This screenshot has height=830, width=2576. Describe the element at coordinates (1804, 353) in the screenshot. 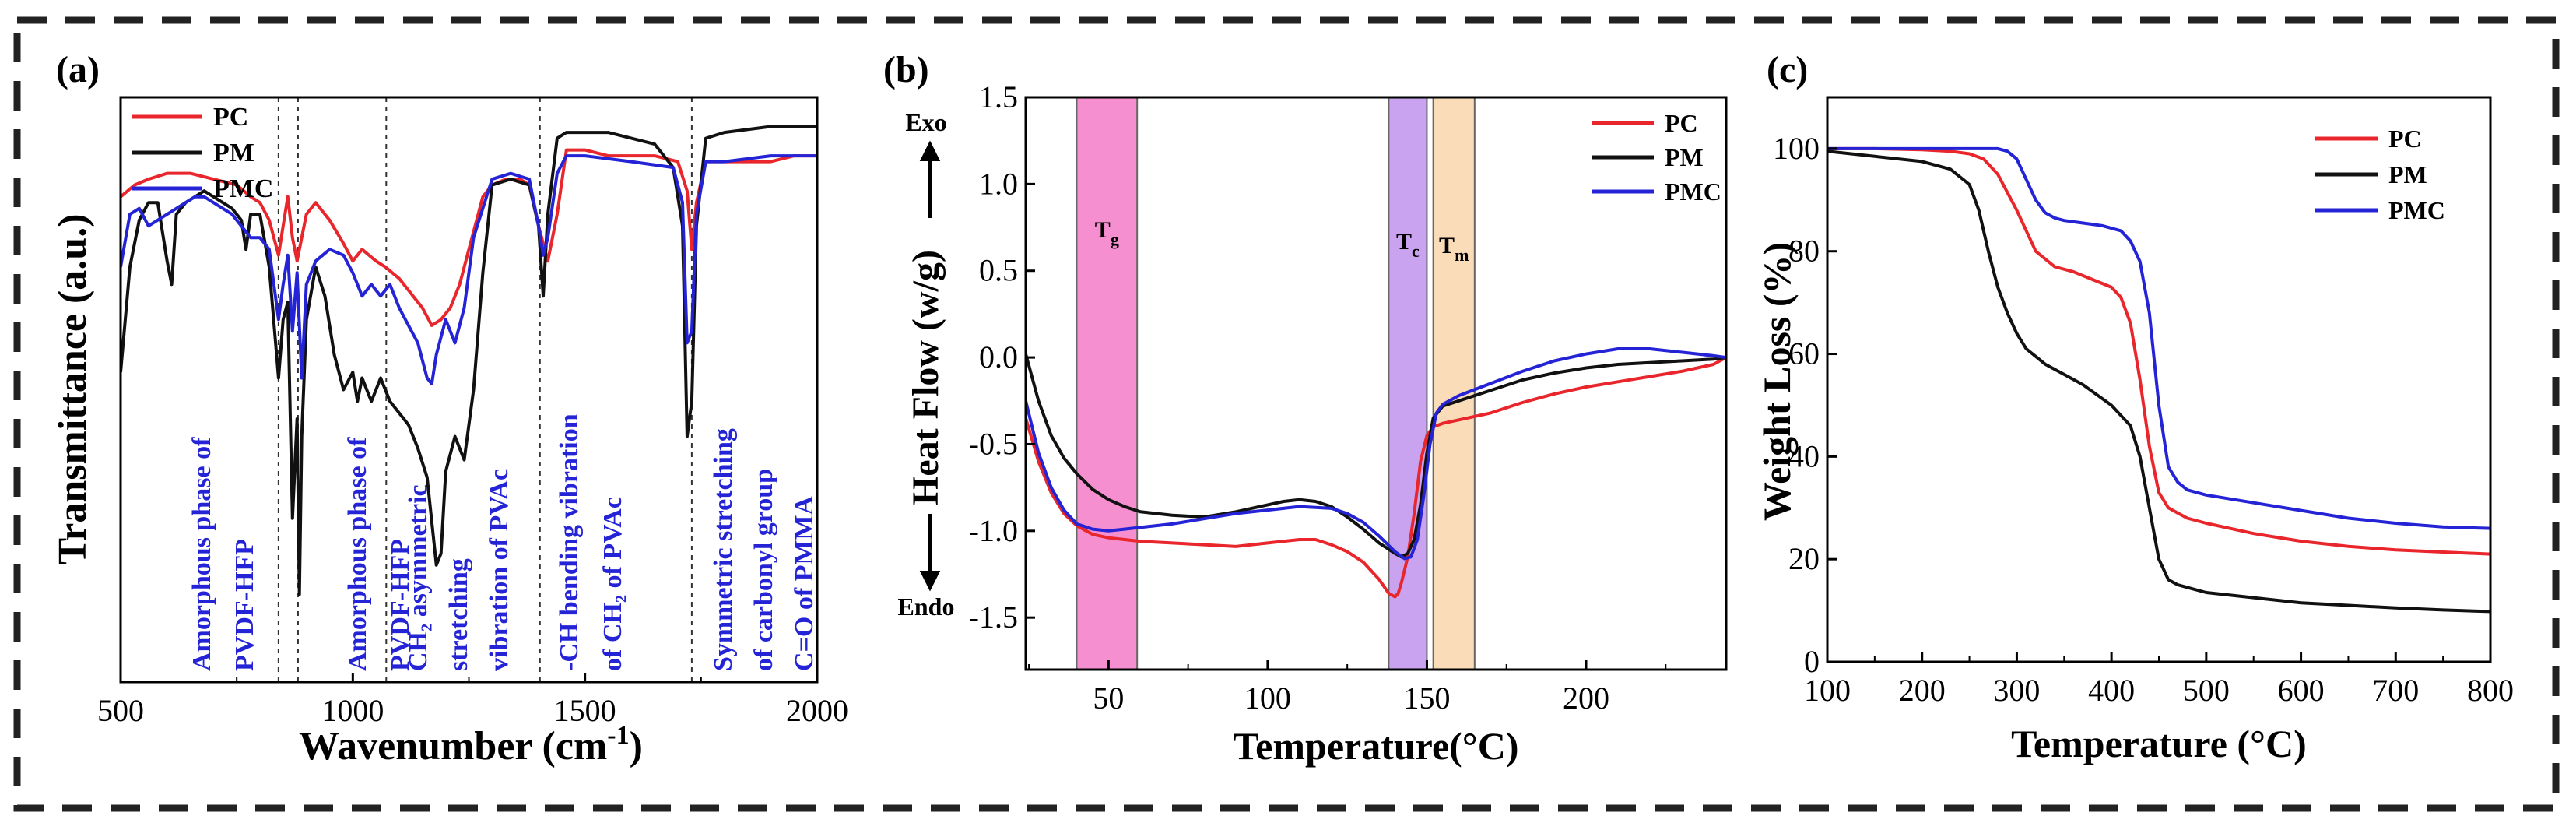

I see `y-tick-label: 60` at that location.